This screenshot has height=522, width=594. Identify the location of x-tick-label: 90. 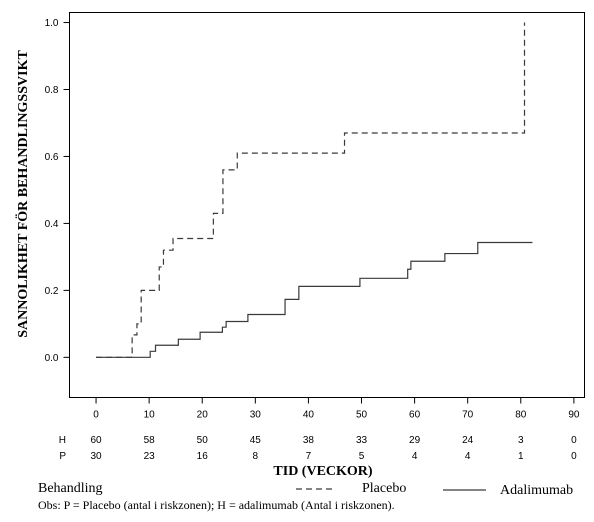
(574, 415).